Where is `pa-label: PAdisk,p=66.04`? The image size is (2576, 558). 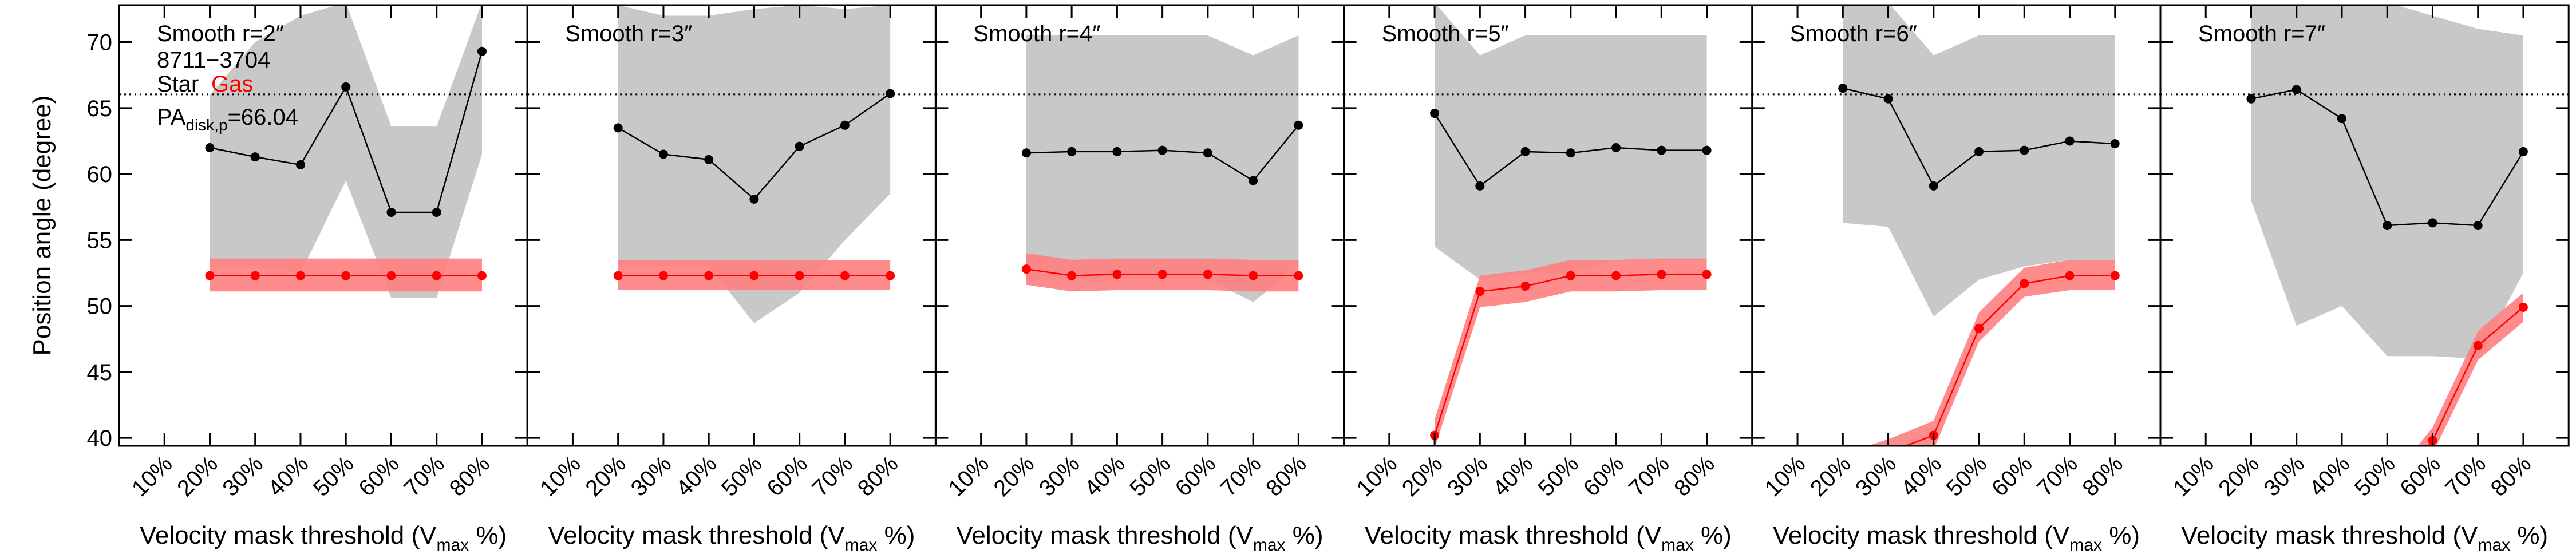
pa-label: PAdisk,p=66.04 is located at coordinates (227, 119).